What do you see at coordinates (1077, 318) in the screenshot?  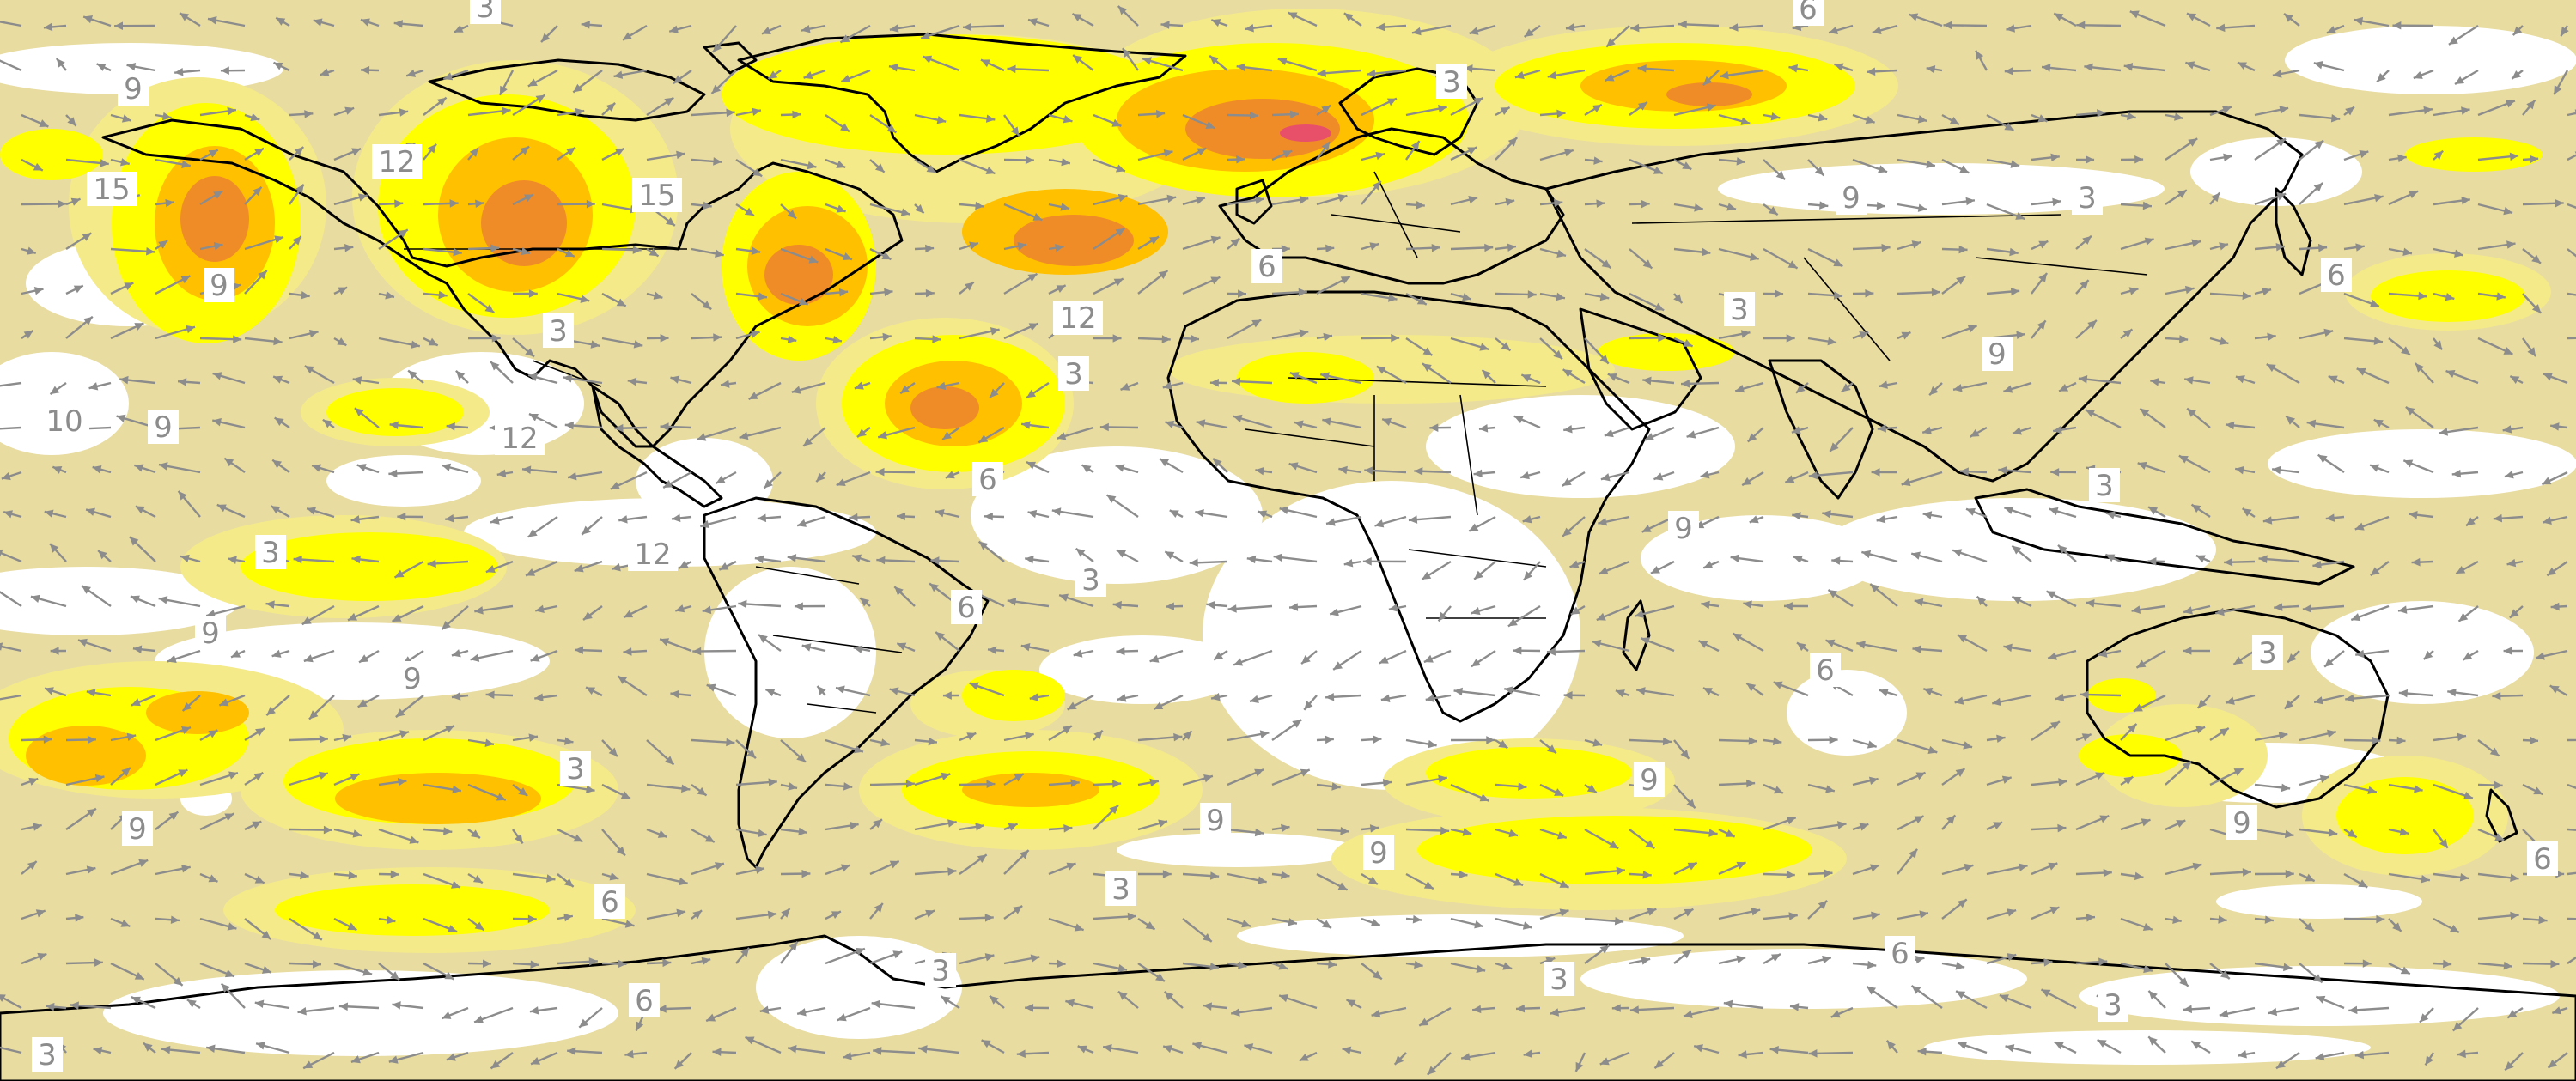 I see `svg-text: 12` at bounding box center [1077, 318].